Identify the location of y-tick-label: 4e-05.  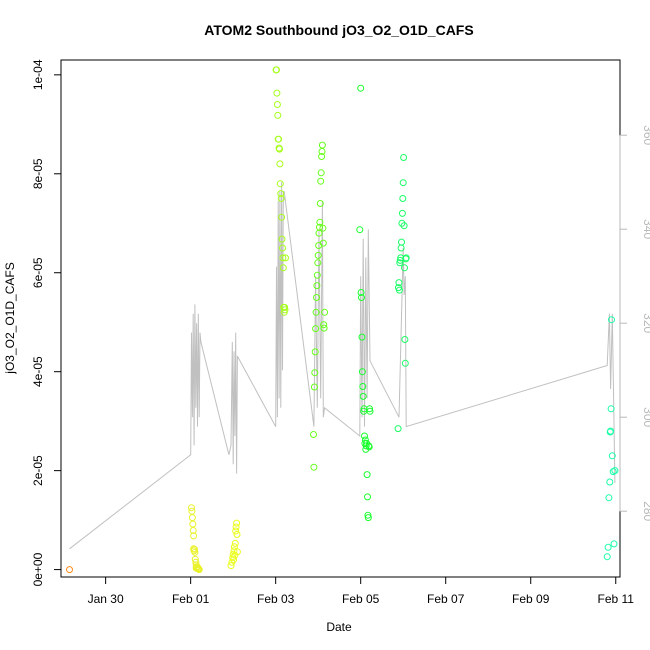
(38, 371).